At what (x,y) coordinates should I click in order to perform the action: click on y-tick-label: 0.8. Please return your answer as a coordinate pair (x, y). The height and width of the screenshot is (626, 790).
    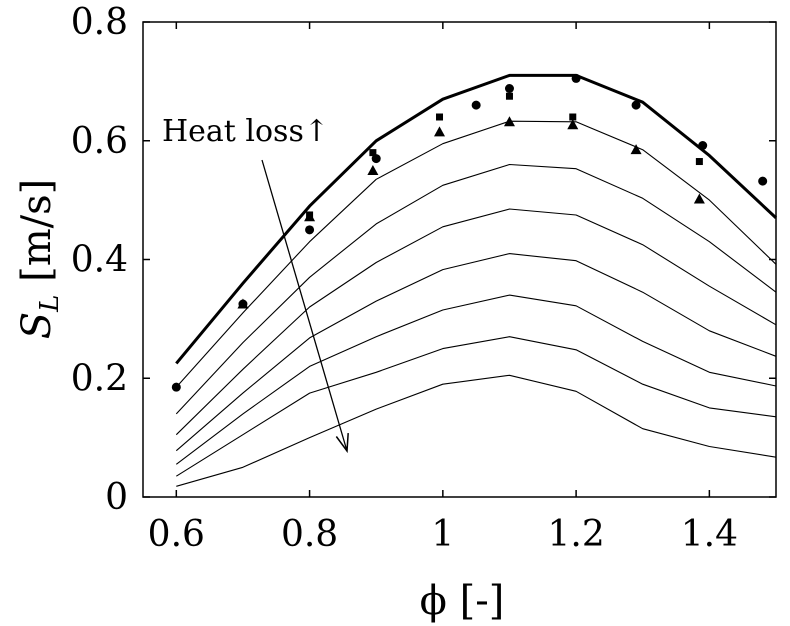
    Looking at the image, I should click on (99, 22).